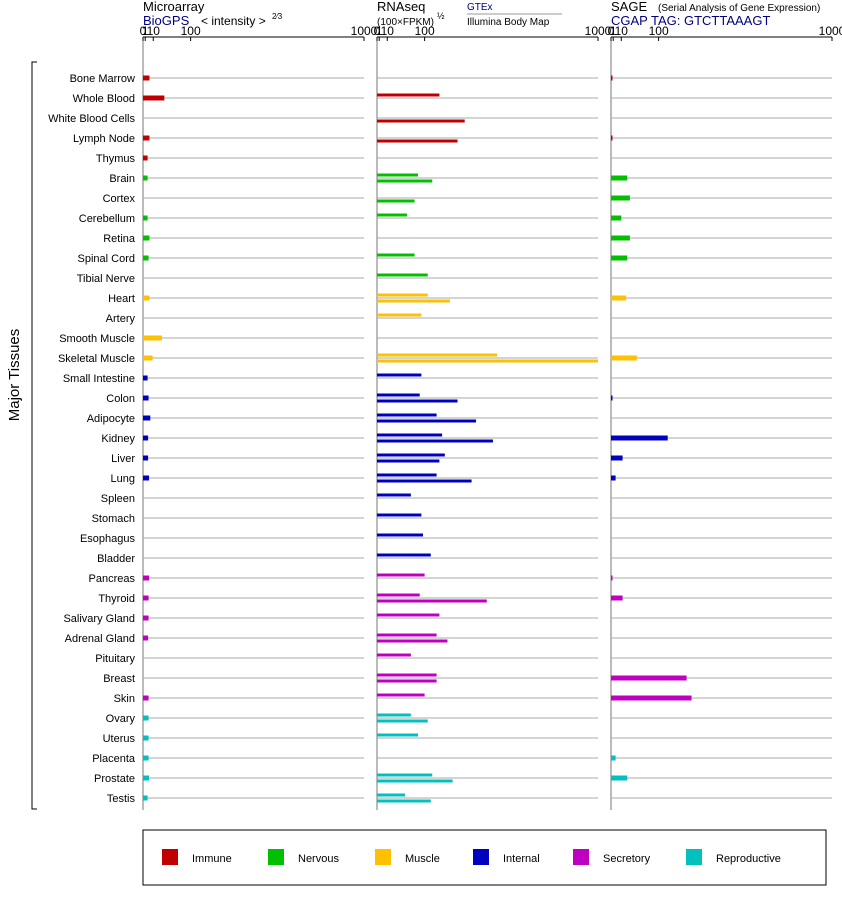  I want to click on tissue-label: Bone Marrow, so click(102, 79).